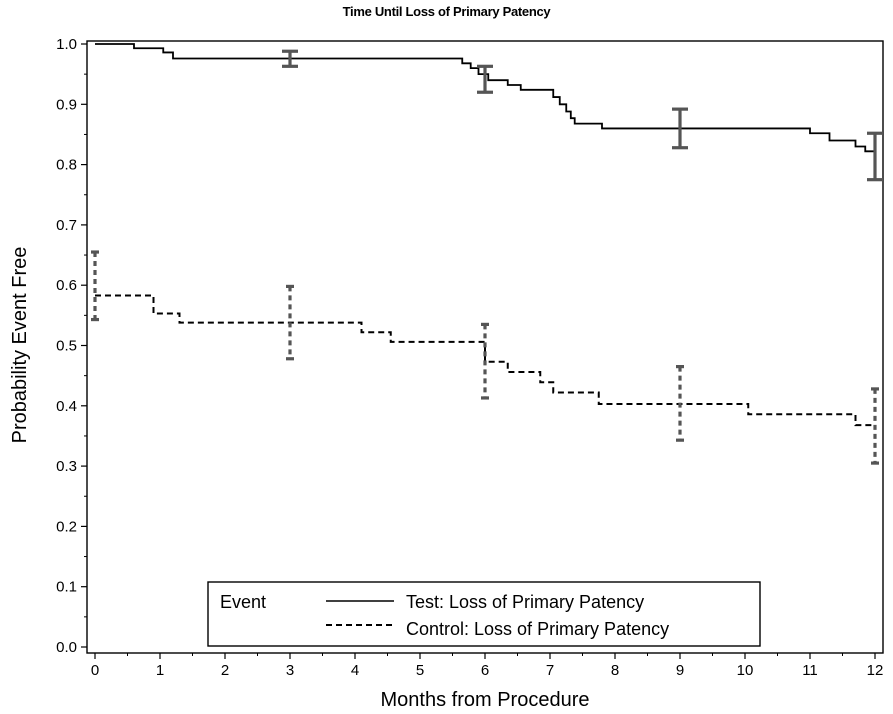  What do you see at coordinates (355, 670) in the screenshot?
I see `x-tick-label: 4` at bounding box center [355, 670].